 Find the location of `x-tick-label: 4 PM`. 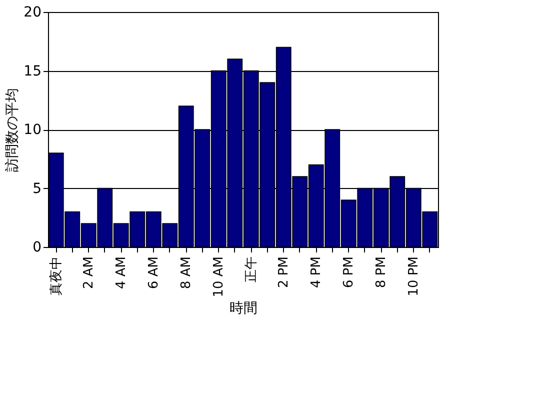

x-tick-label: 4 PM is located at coordinates (316, 272).